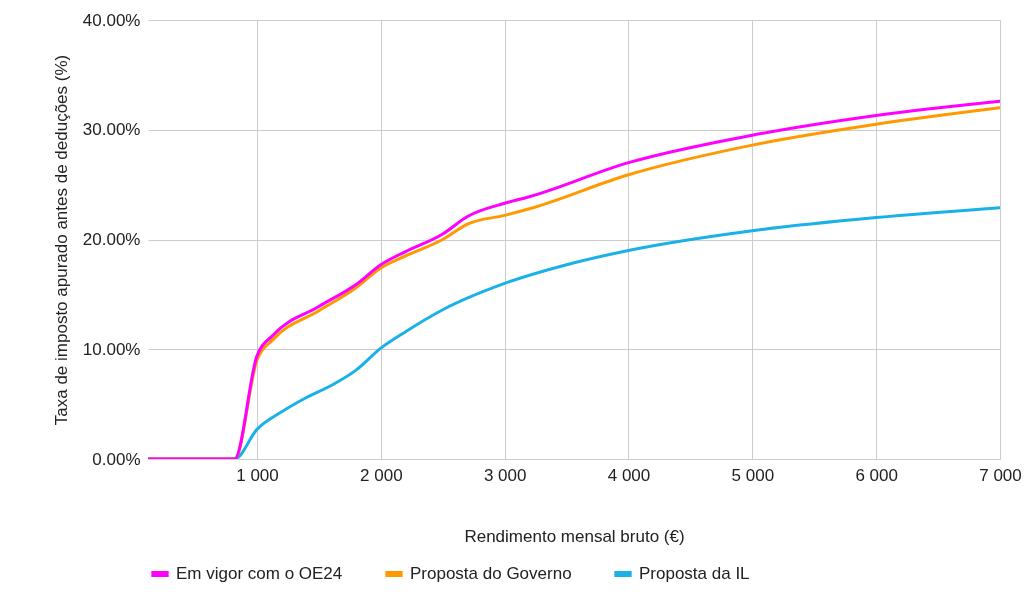 The height and width of the screenshot is (599, 1033). I want to click on legend-label: Em vigor com o OE24, so click(259, 573).